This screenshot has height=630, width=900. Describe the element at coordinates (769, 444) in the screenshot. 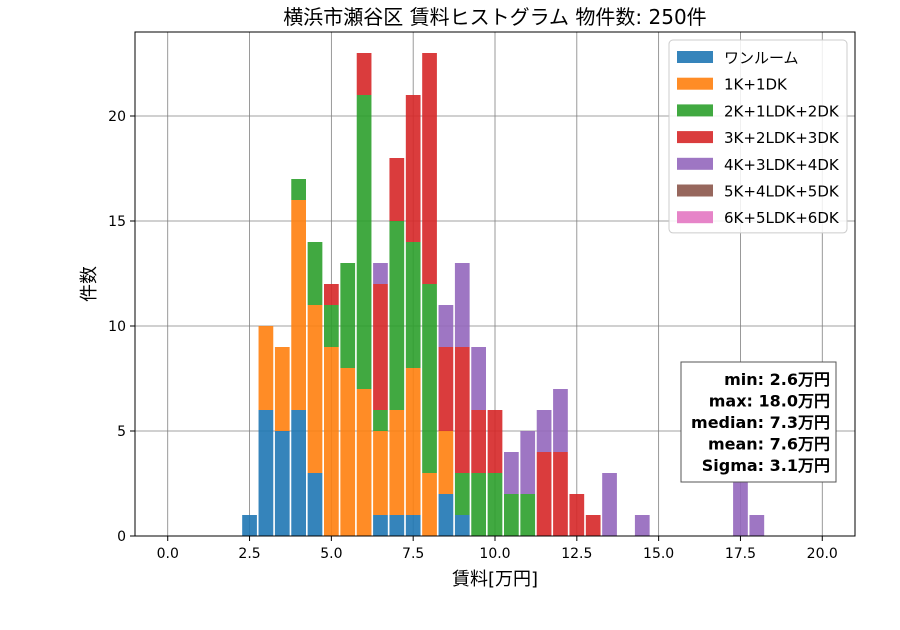

I see `stats-line: mean: 7.6万円` at that location.